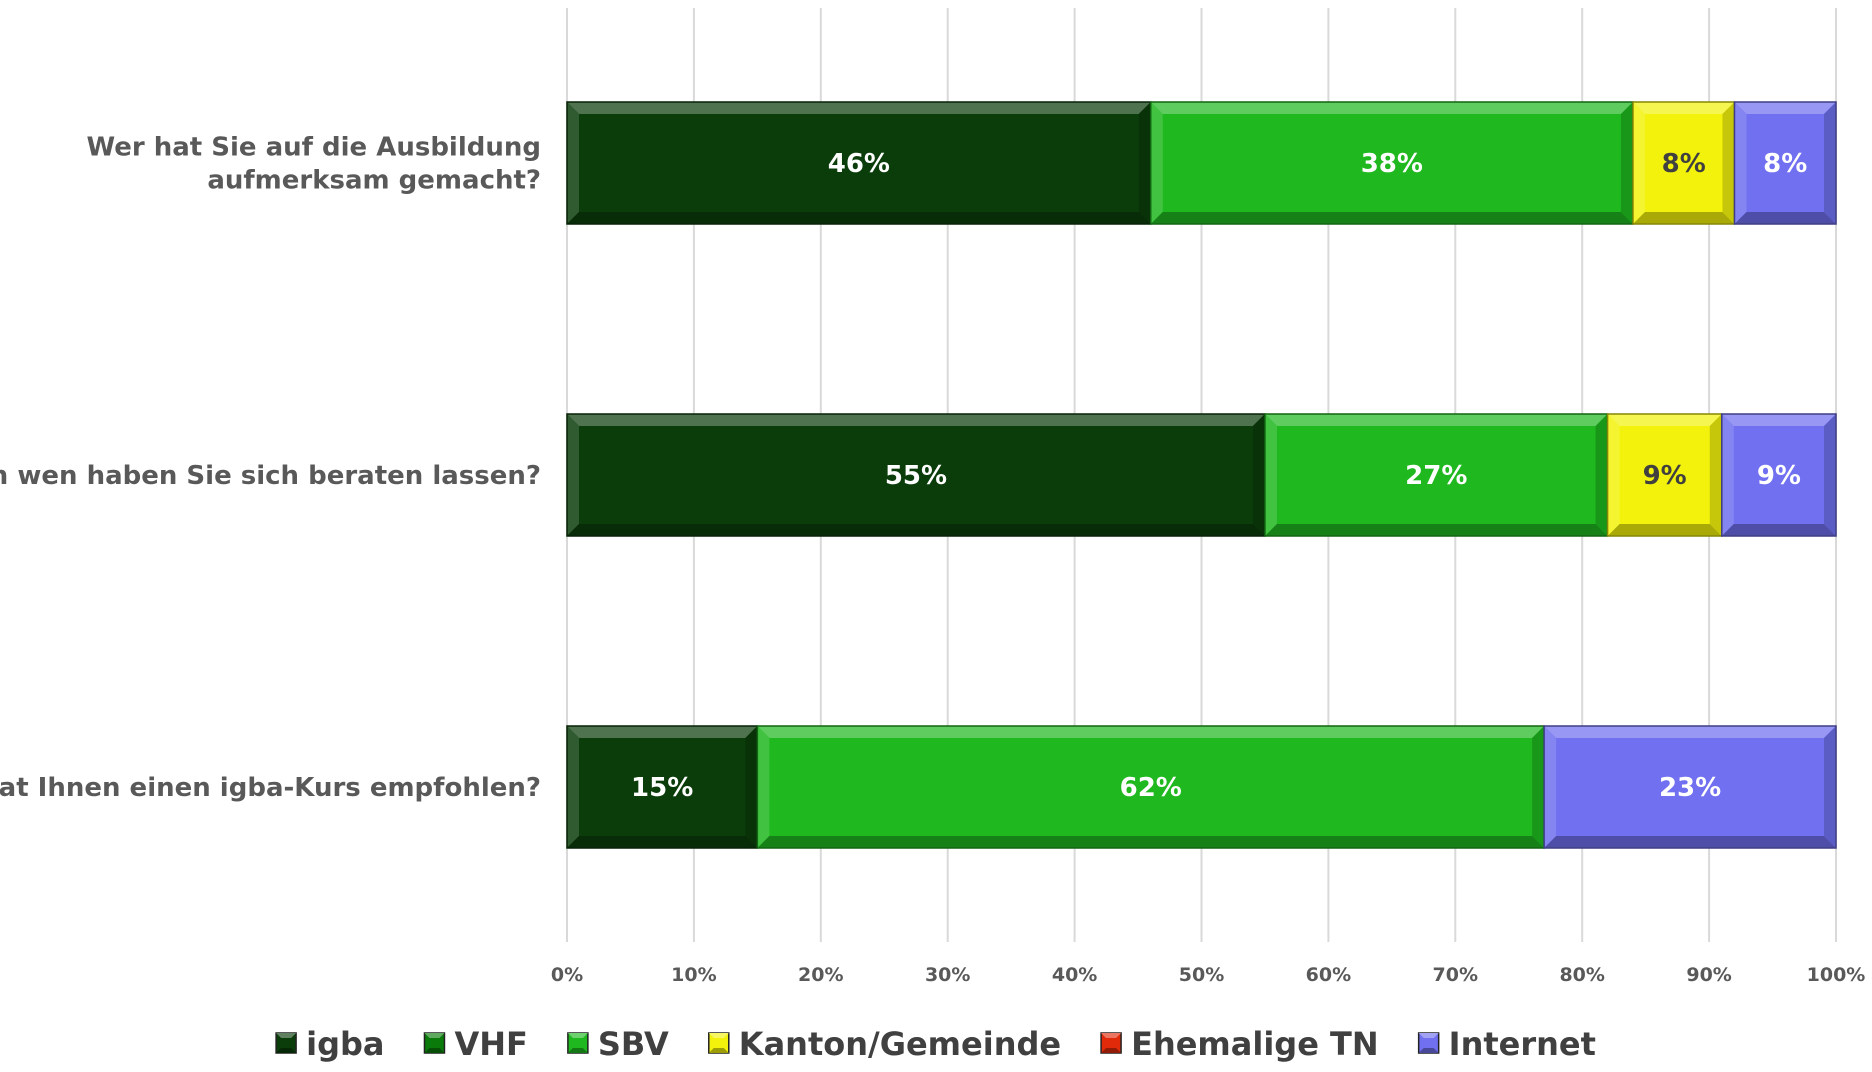 The width and height of the screenshot is (1872, 1072). Describe the element at coordinates (1836, 975) in the screenshot. I see `x-tick-label: 100%` at that location.